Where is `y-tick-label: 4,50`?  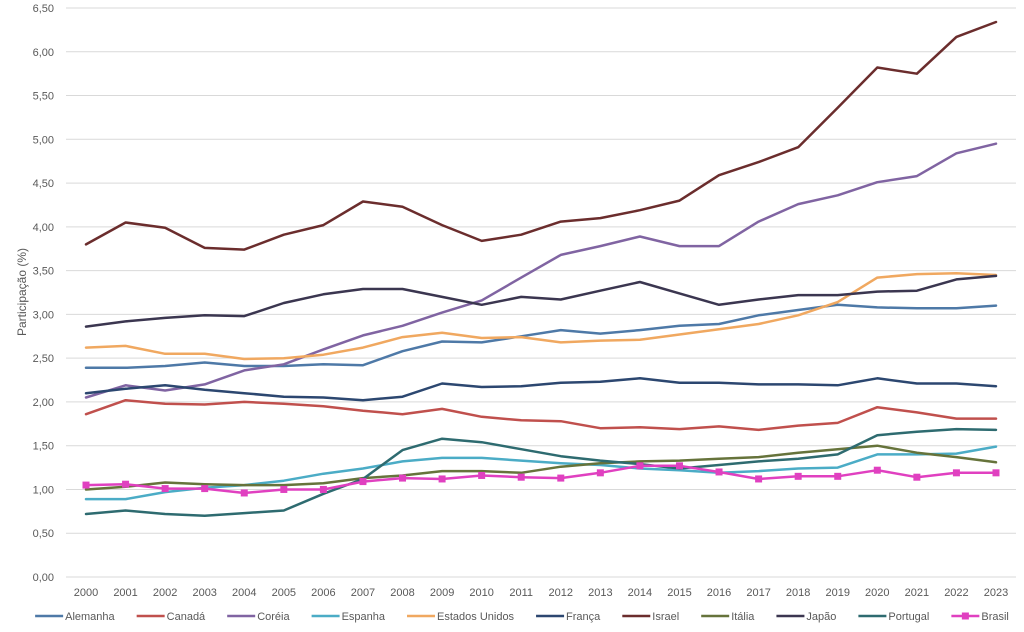 y-tick-label: 4,50 is located at coordinates (43, 184).